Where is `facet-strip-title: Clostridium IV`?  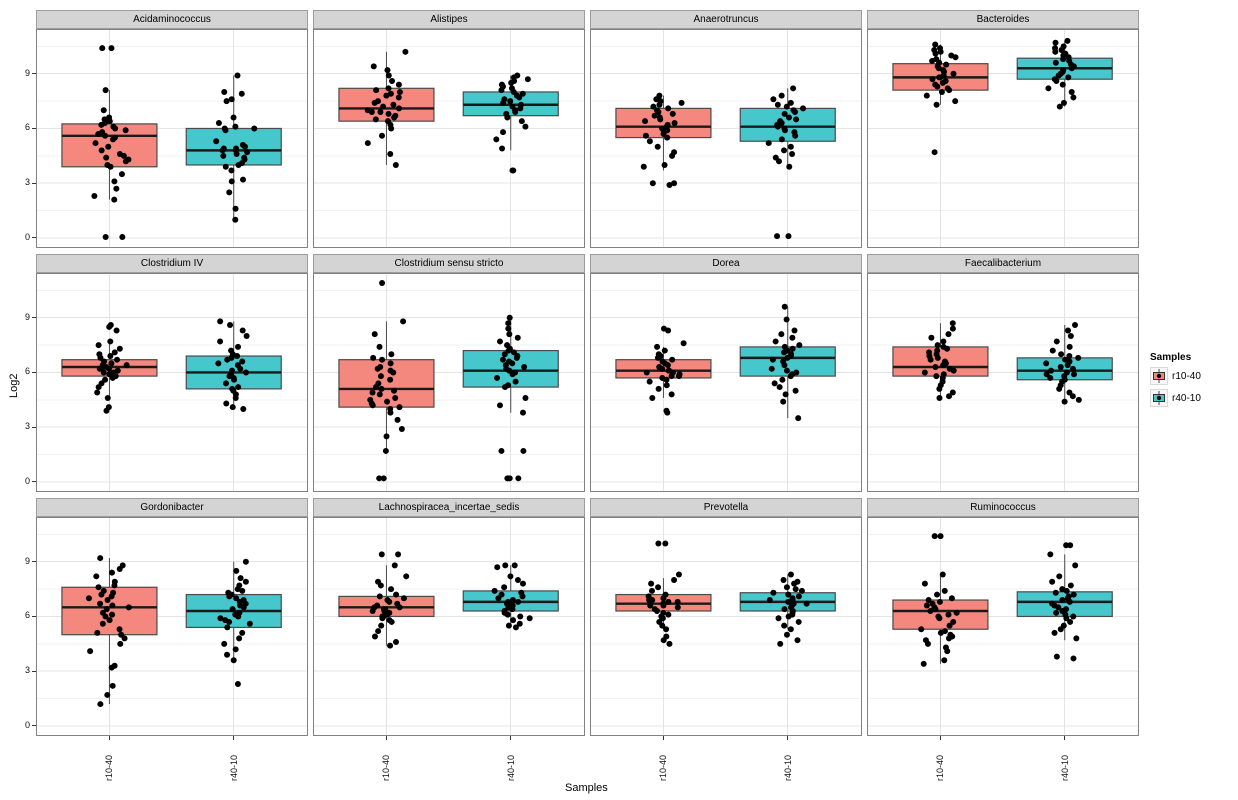 facet-strip-title: Clostridium IV is located at coordinates (172, 263).